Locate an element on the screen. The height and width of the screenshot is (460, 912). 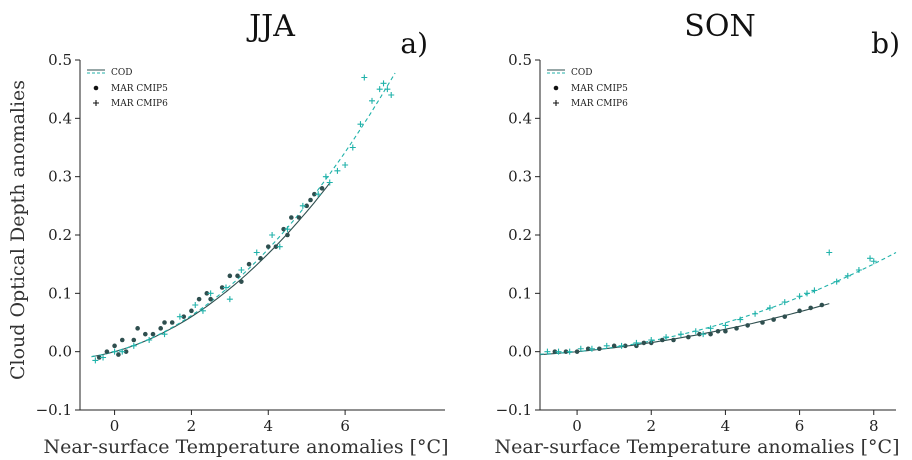
y-tick-label: −0.1 is located at coordinates (514, 410).